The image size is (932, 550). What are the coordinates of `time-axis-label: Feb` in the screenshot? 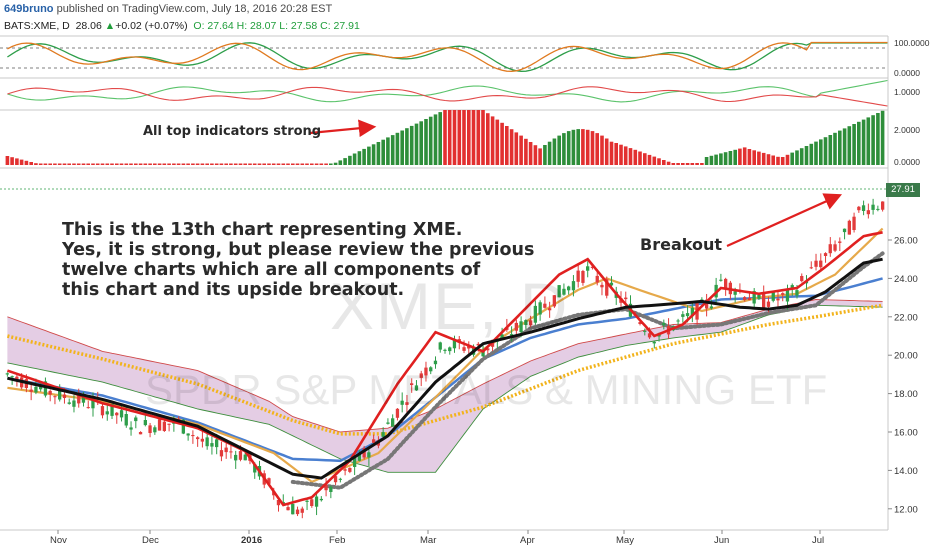 It's located at (337, 540).